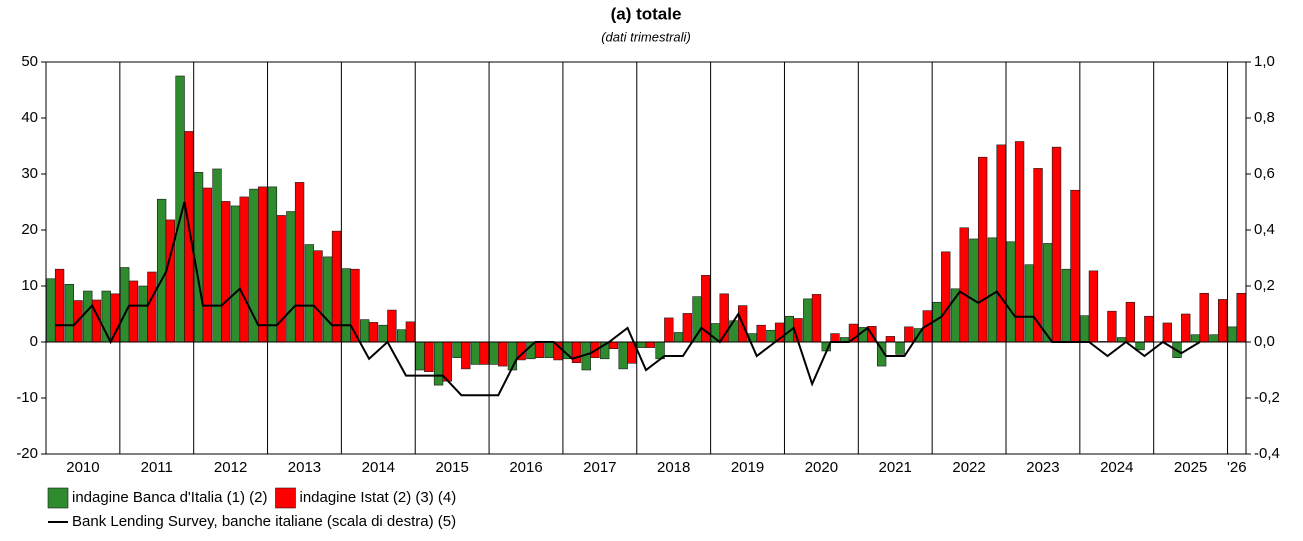  I want to click on x-tick-label: 2020, so click(821, 467).